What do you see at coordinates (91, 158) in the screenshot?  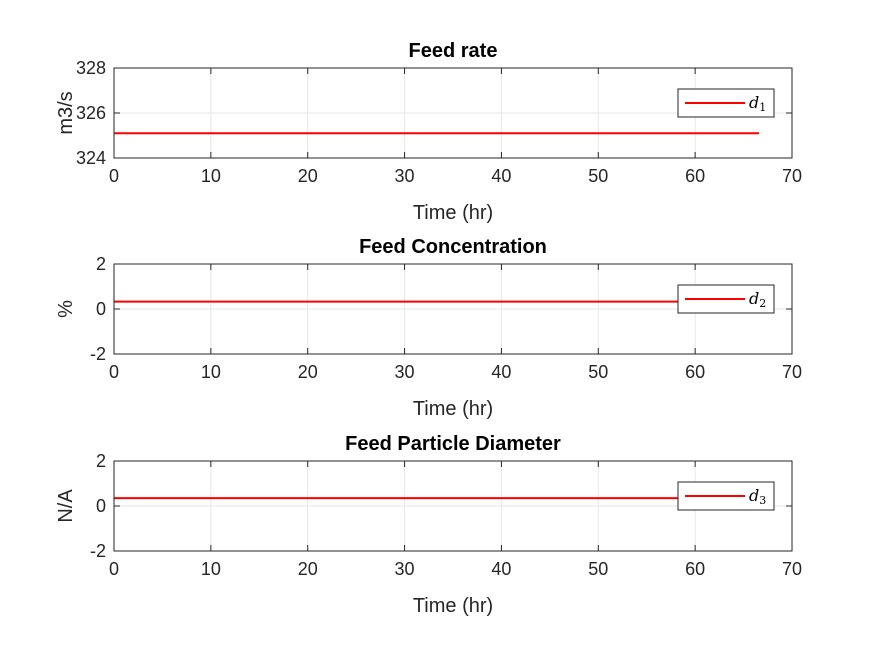 I see `y-tick-label: 324` at bounding box center [91, 158].